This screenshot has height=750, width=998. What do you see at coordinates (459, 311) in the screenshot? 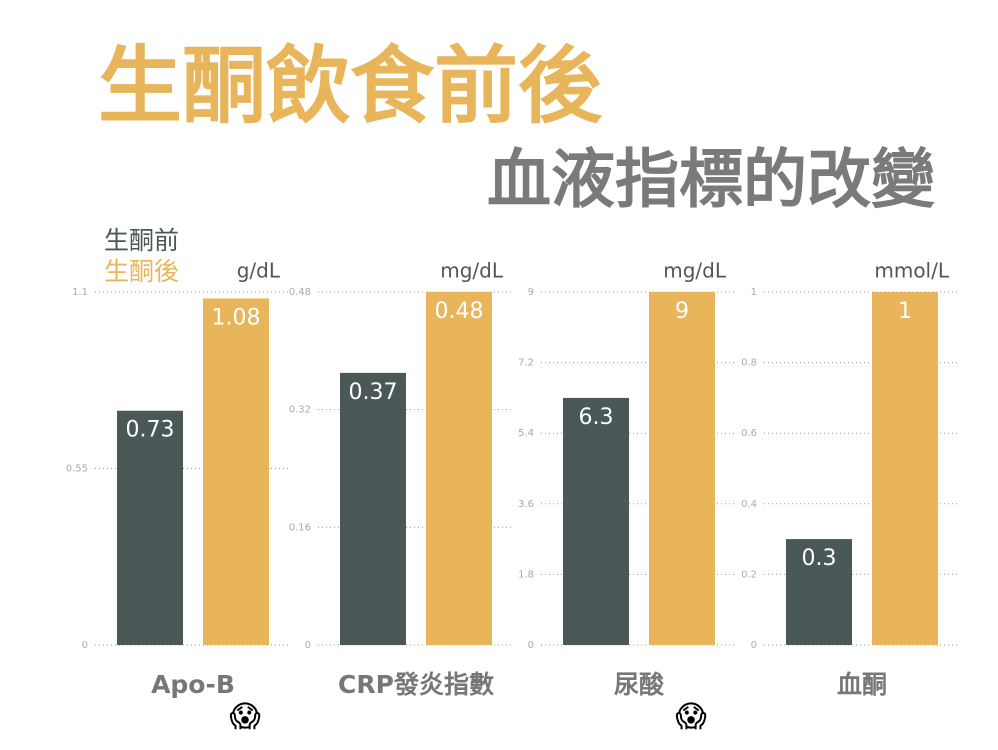
I see `value-label: 0.48` at bounding box center [459, 311].